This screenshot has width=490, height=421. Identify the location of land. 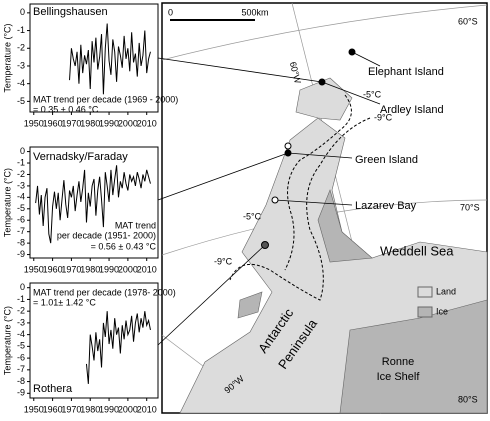
(324, 99).